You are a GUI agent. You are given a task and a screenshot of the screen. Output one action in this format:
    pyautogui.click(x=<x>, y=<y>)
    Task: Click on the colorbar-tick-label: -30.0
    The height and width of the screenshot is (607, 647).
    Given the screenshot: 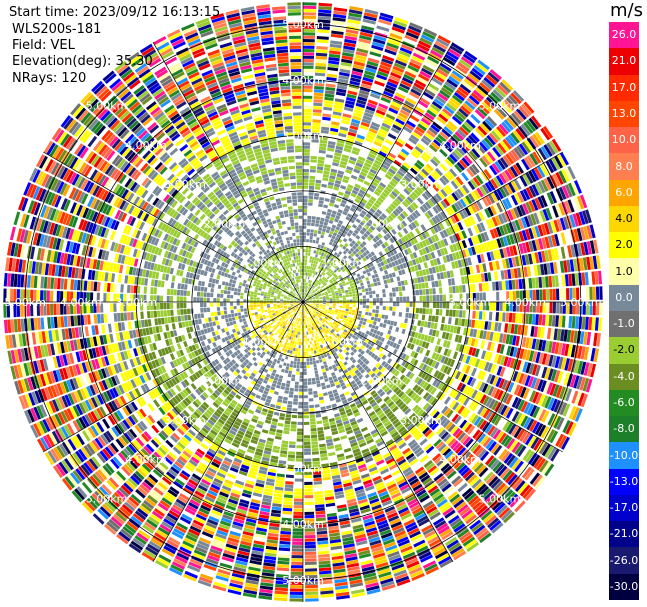 What is the action you would take?
    pyautogui.click(x=624, y=586)
    